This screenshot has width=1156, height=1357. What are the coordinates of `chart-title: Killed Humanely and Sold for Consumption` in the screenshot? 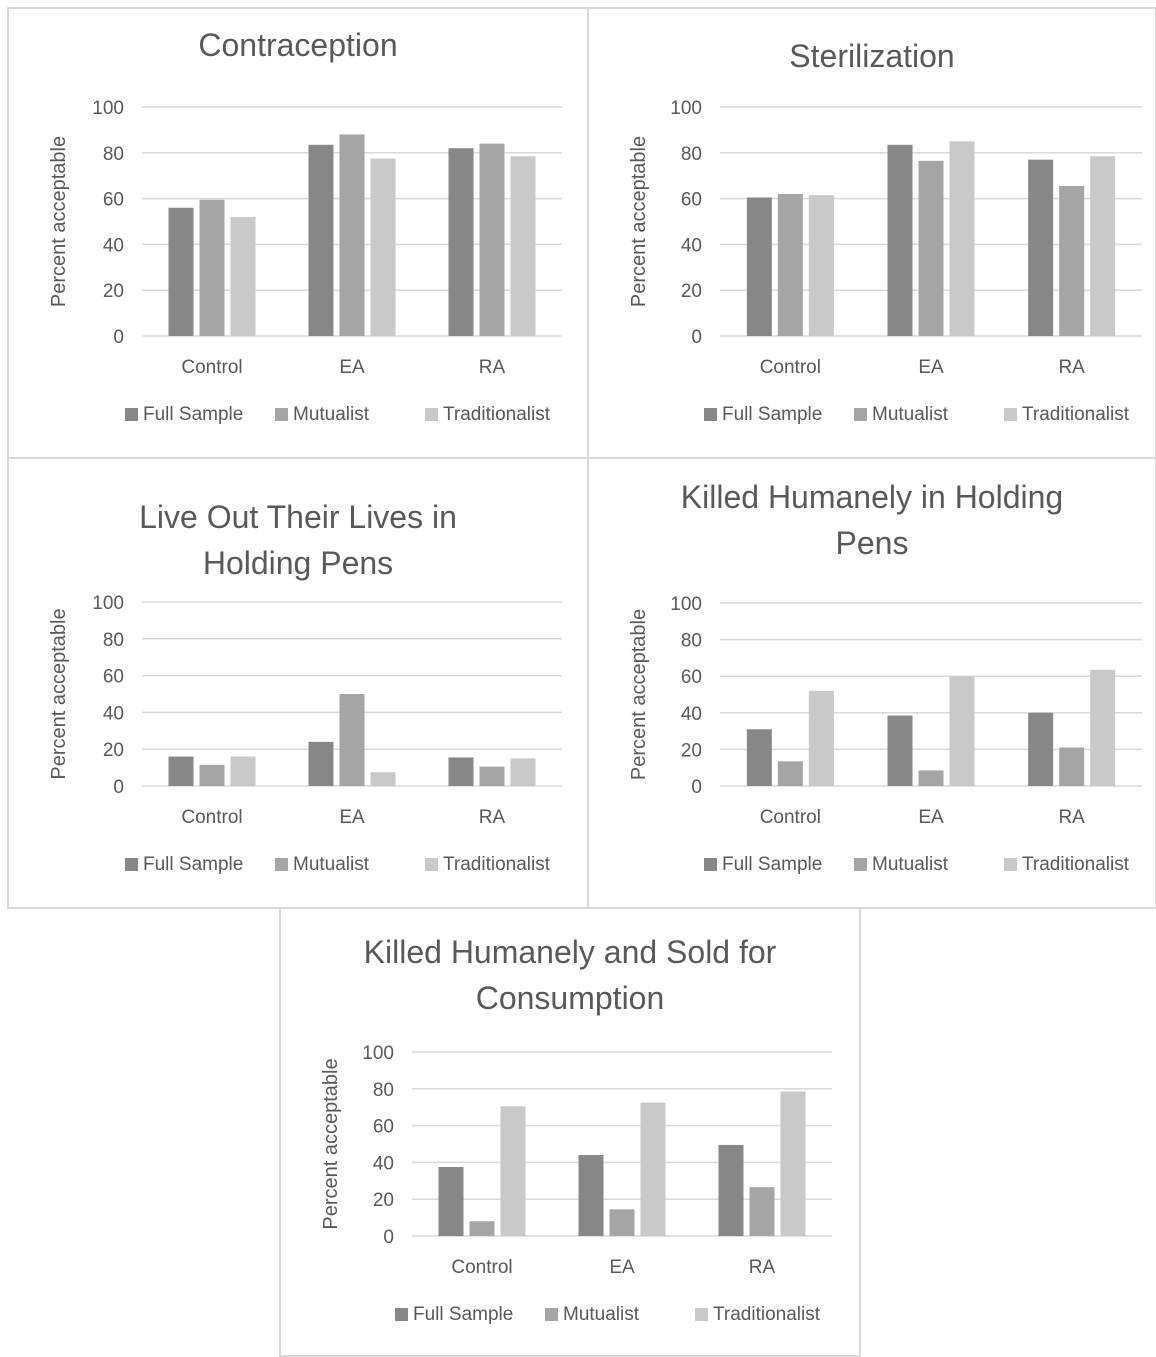 It's located at (570, 975).